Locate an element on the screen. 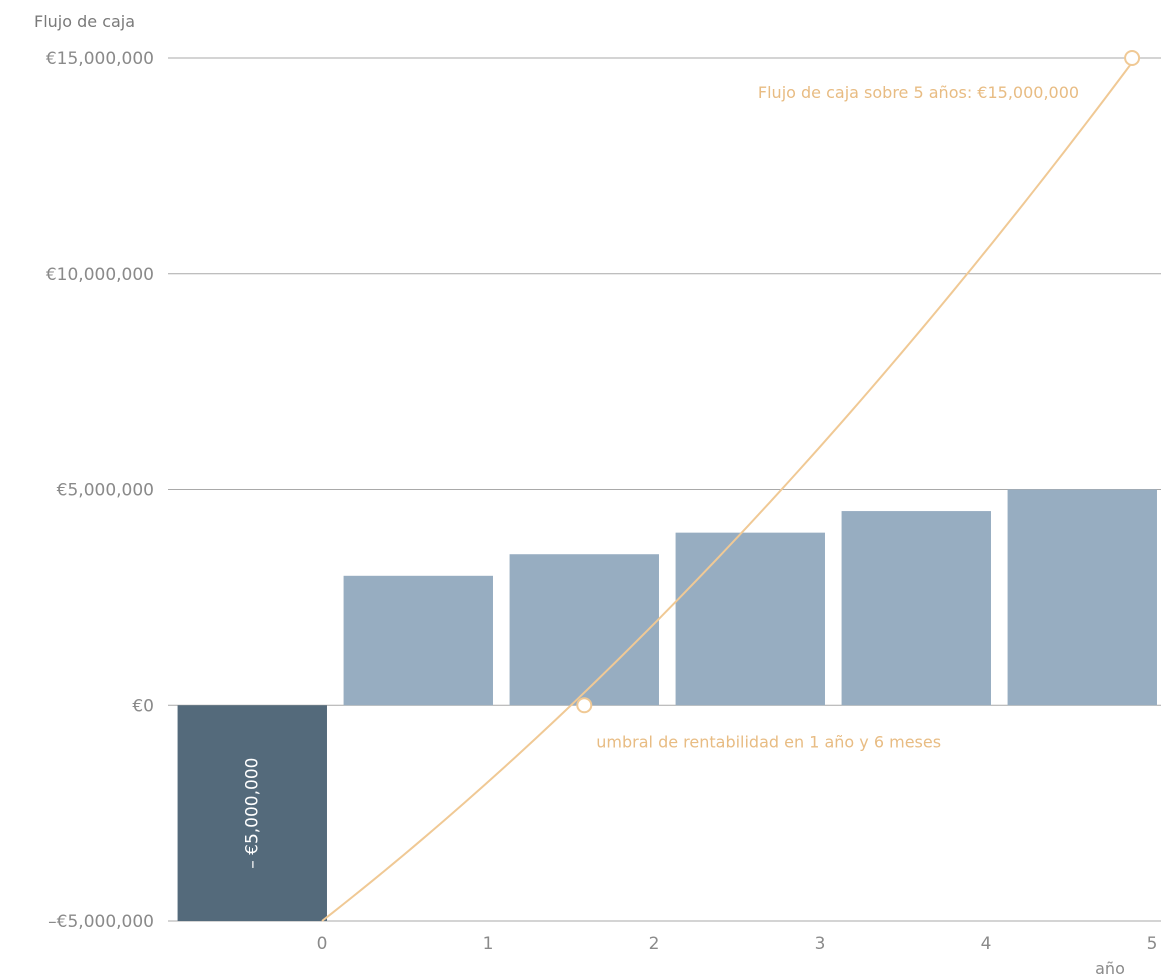 Image resolution: width=1161 pixels, height=977 pixels. annotation-five-year-total: Flujo de caja sobre 5 años: €15,000,000 is located at coordinates (918, 92).